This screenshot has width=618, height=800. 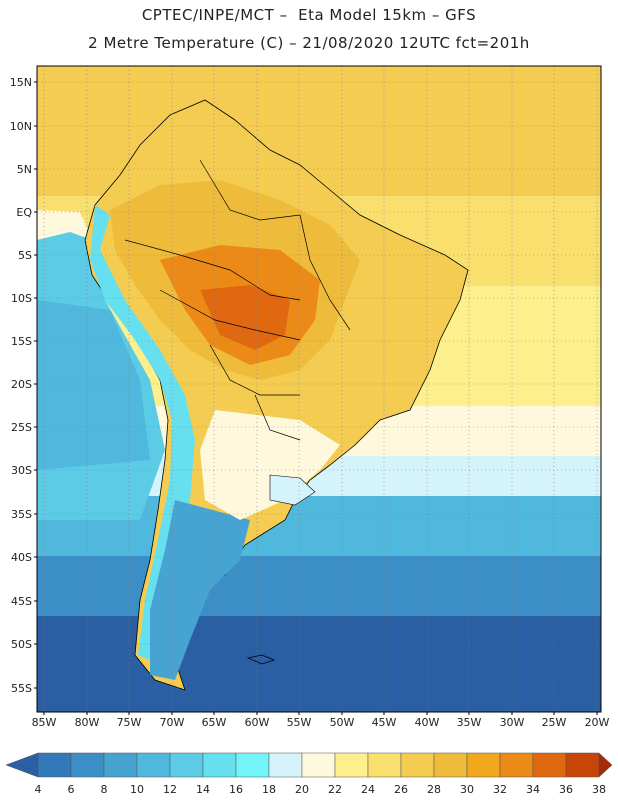 I want to click on colorbar-label: 34, so click(x=533, y=789).